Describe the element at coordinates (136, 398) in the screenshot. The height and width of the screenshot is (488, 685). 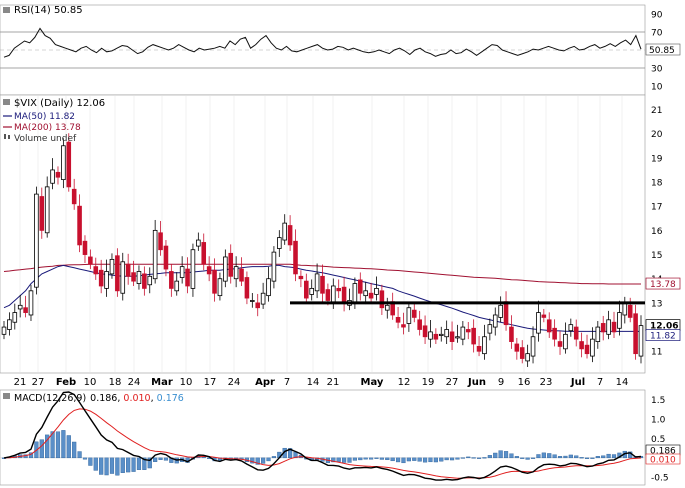
I see `macd-signal-value: 0.010` at that location.